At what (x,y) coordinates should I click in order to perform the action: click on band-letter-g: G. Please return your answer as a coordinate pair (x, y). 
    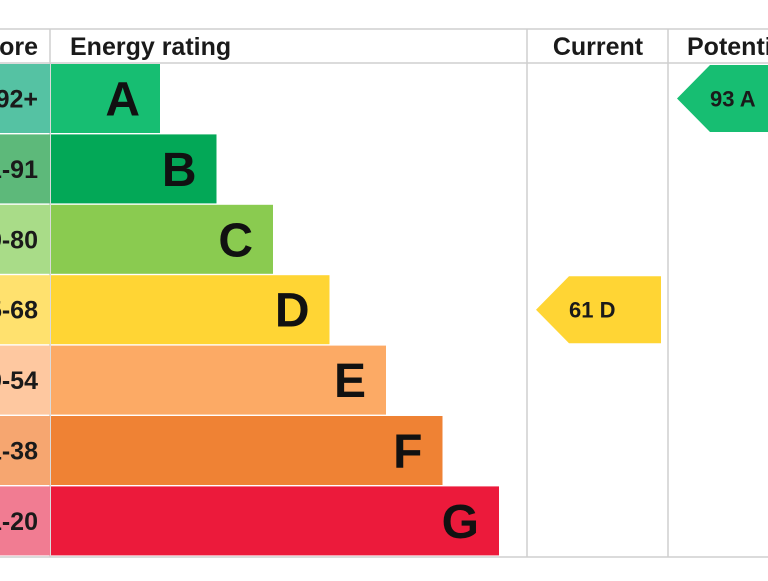
    Looking at the image, I should click on (460, 522).